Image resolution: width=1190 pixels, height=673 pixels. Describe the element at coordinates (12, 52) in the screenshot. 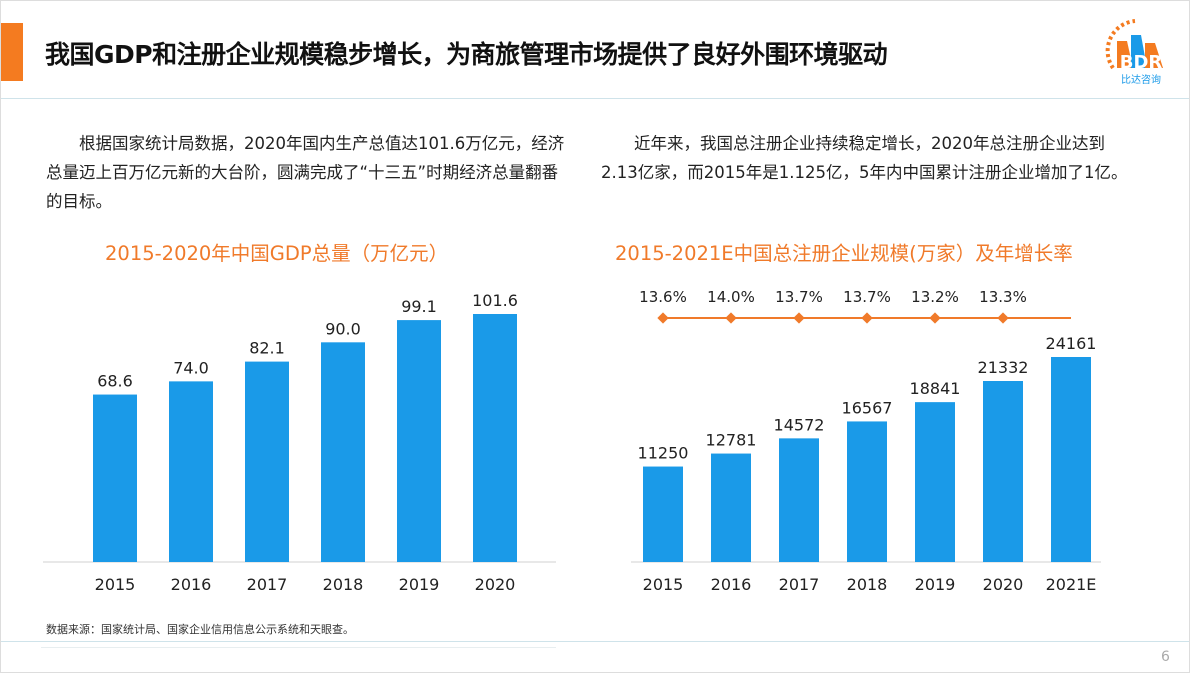

I see `title-accent-bar` at that location.